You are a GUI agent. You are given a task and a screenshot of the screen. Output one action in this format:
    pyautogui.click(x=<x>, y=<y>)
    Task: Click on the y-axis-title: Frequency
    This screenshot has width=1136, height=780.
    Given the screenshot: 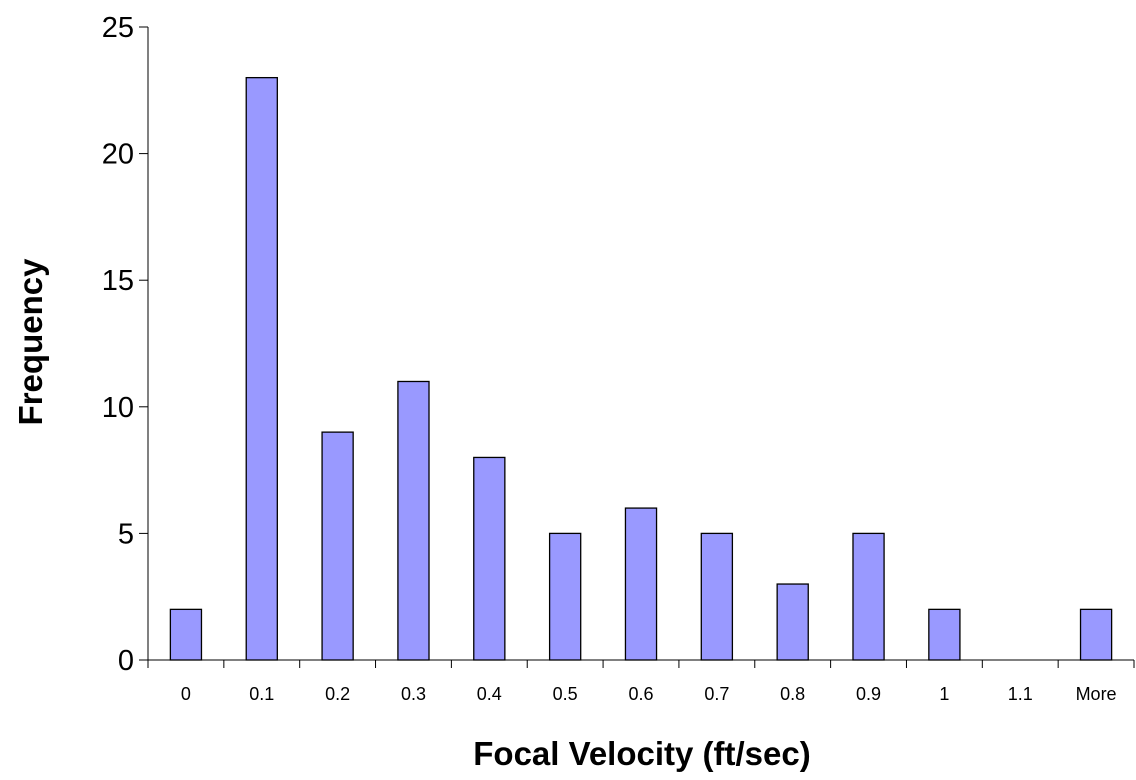 What is the action you would take?
    pyautogui.click(x=30, y=342)
    